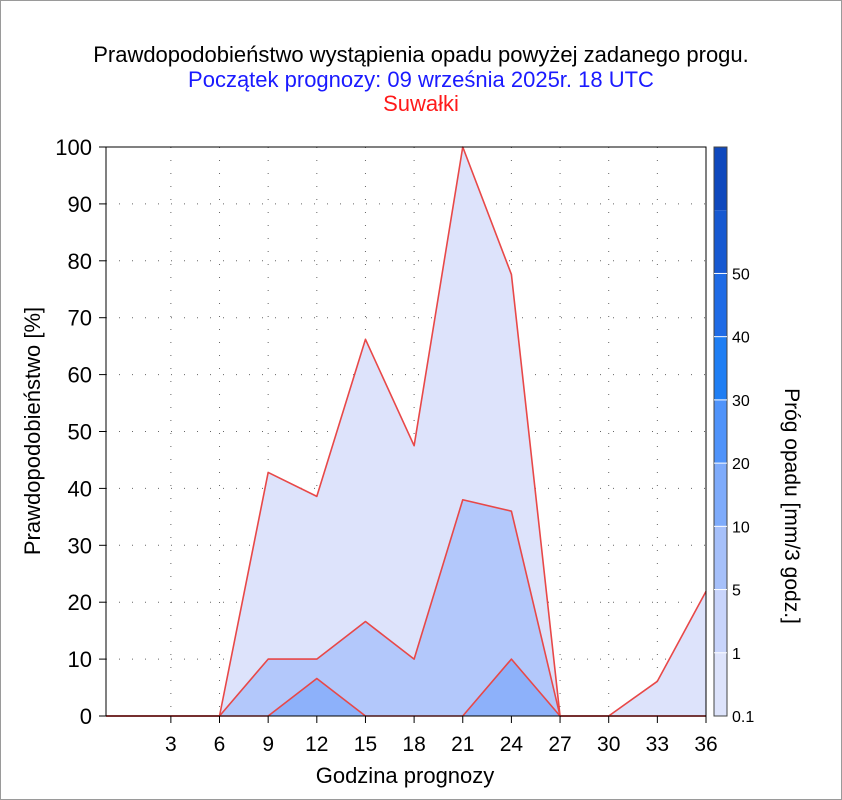 Image resolution: width=842 pixels, height=800 pixels. Describe the element at coordinates (608, 744) in the screenshot. I see `x-tick-label: 30` at that location.